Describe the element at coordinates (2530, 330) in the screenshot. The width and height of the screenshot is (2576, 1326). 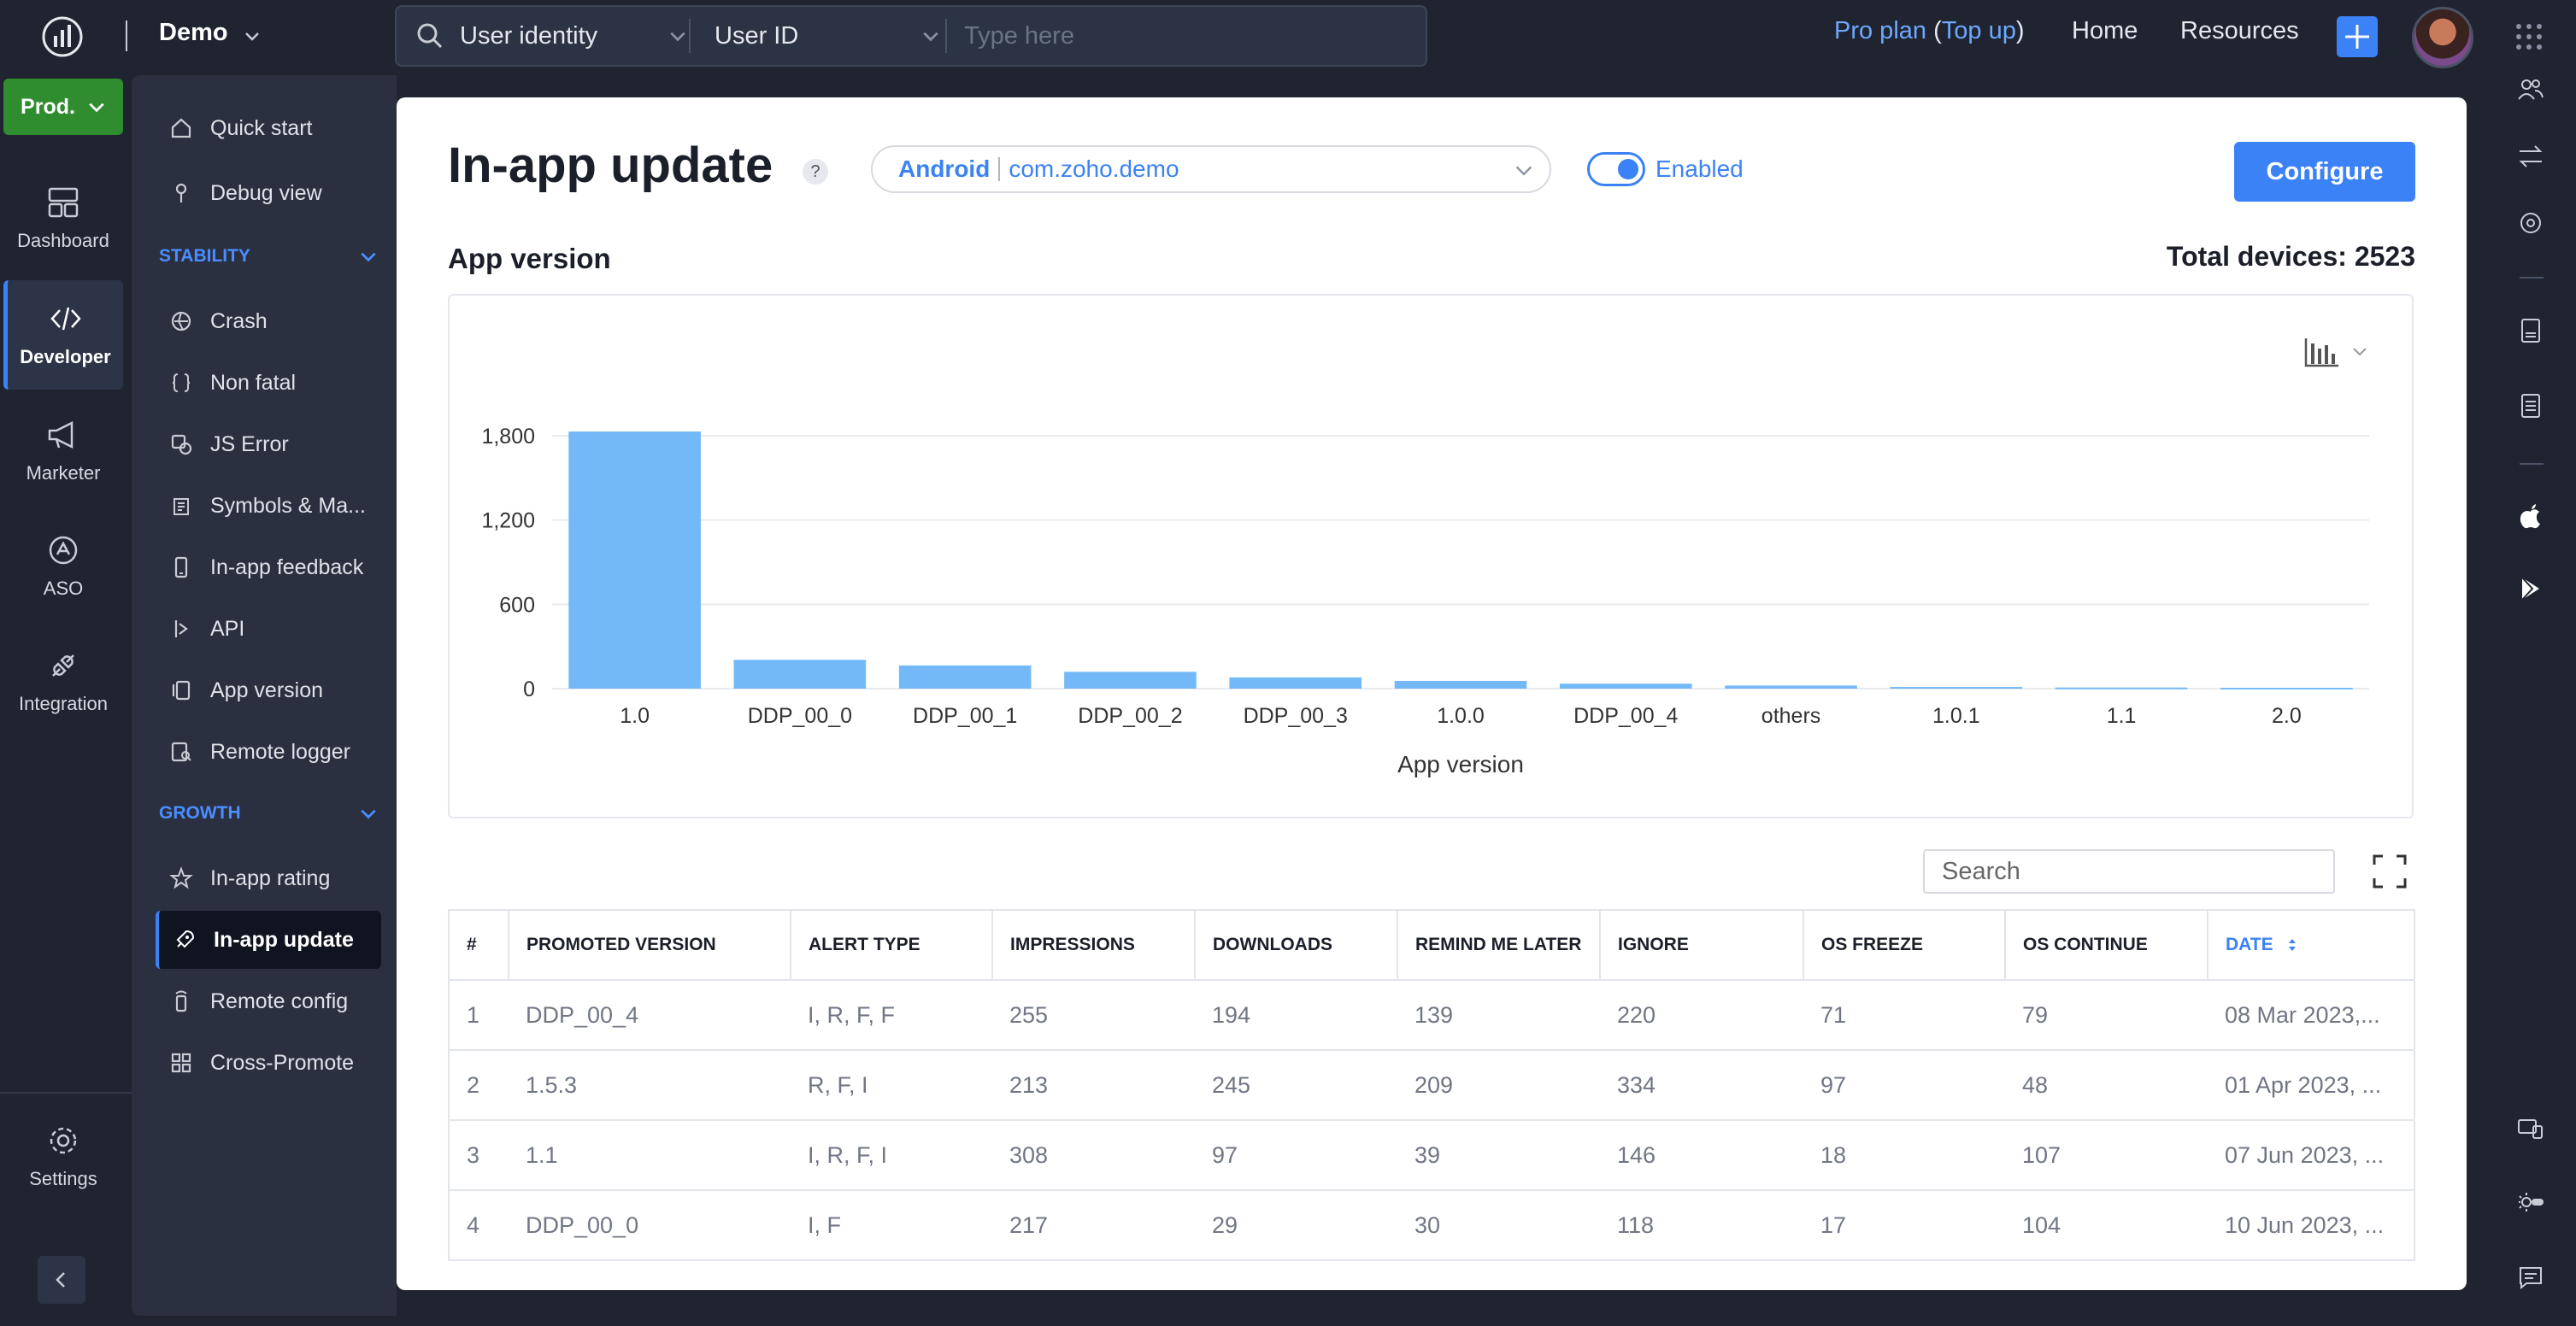
I see `document-icon` at that location.